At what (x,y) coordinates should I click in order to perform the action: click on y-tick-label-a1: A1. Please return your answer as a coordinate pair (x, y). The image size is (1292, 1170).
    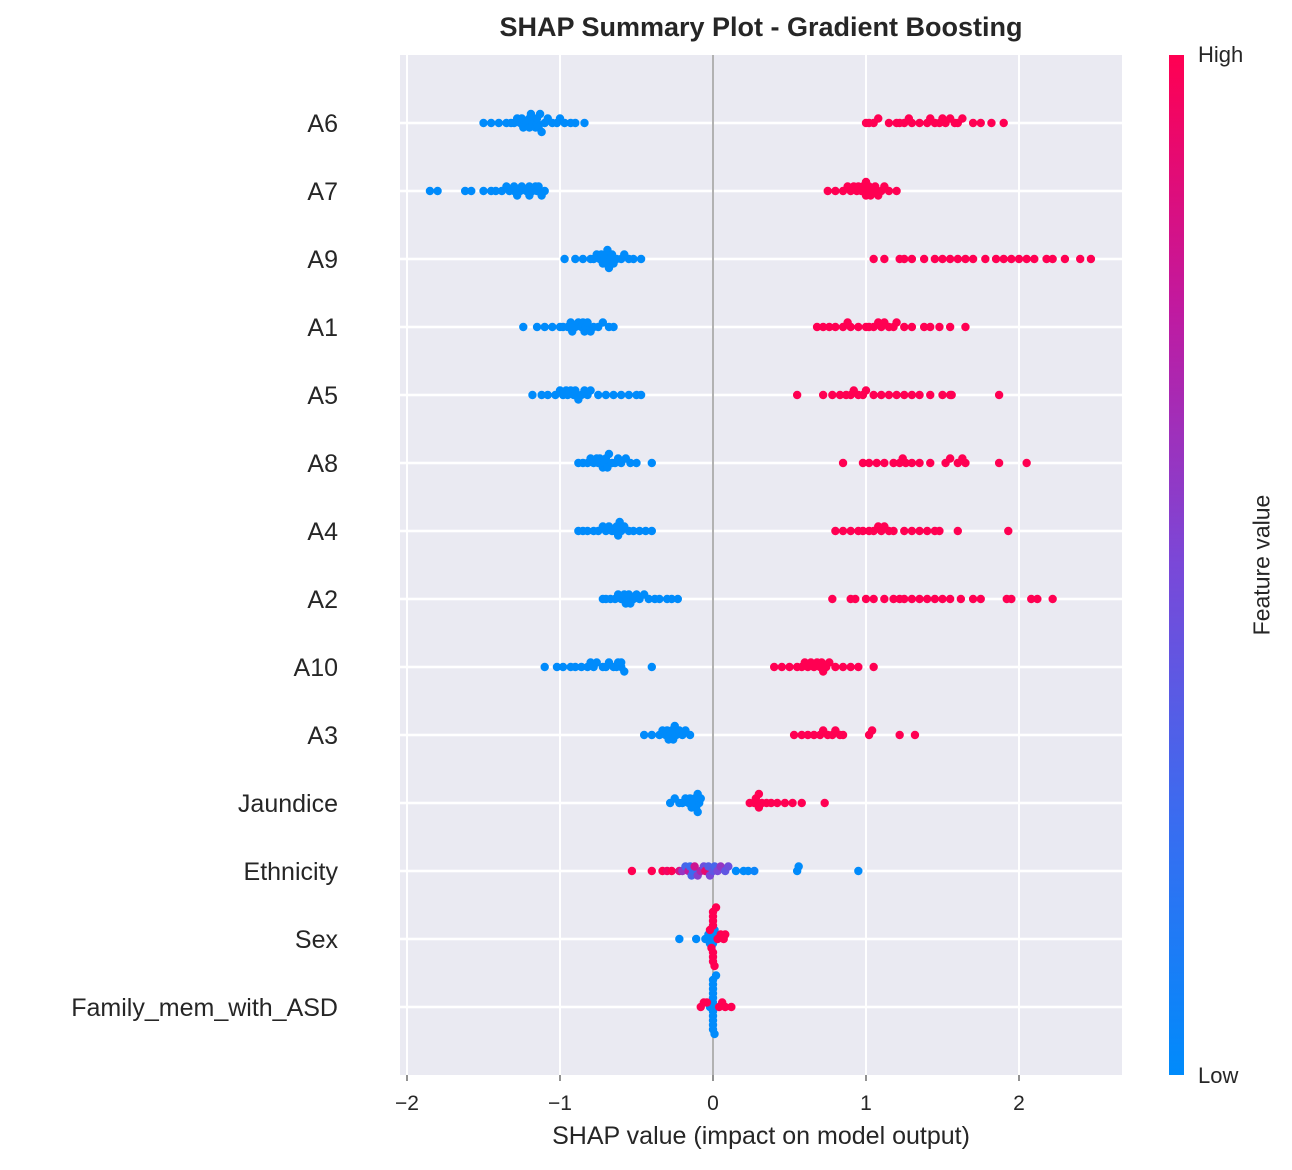
    Looking at the image, I should click on (322, 328).